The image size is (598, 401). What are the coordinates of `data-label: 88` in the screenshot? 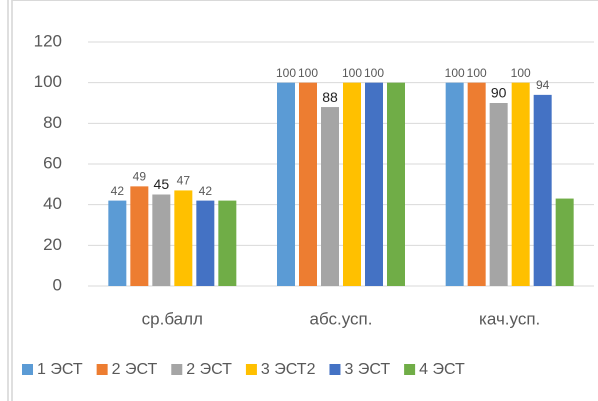 It's located at (330, 97).